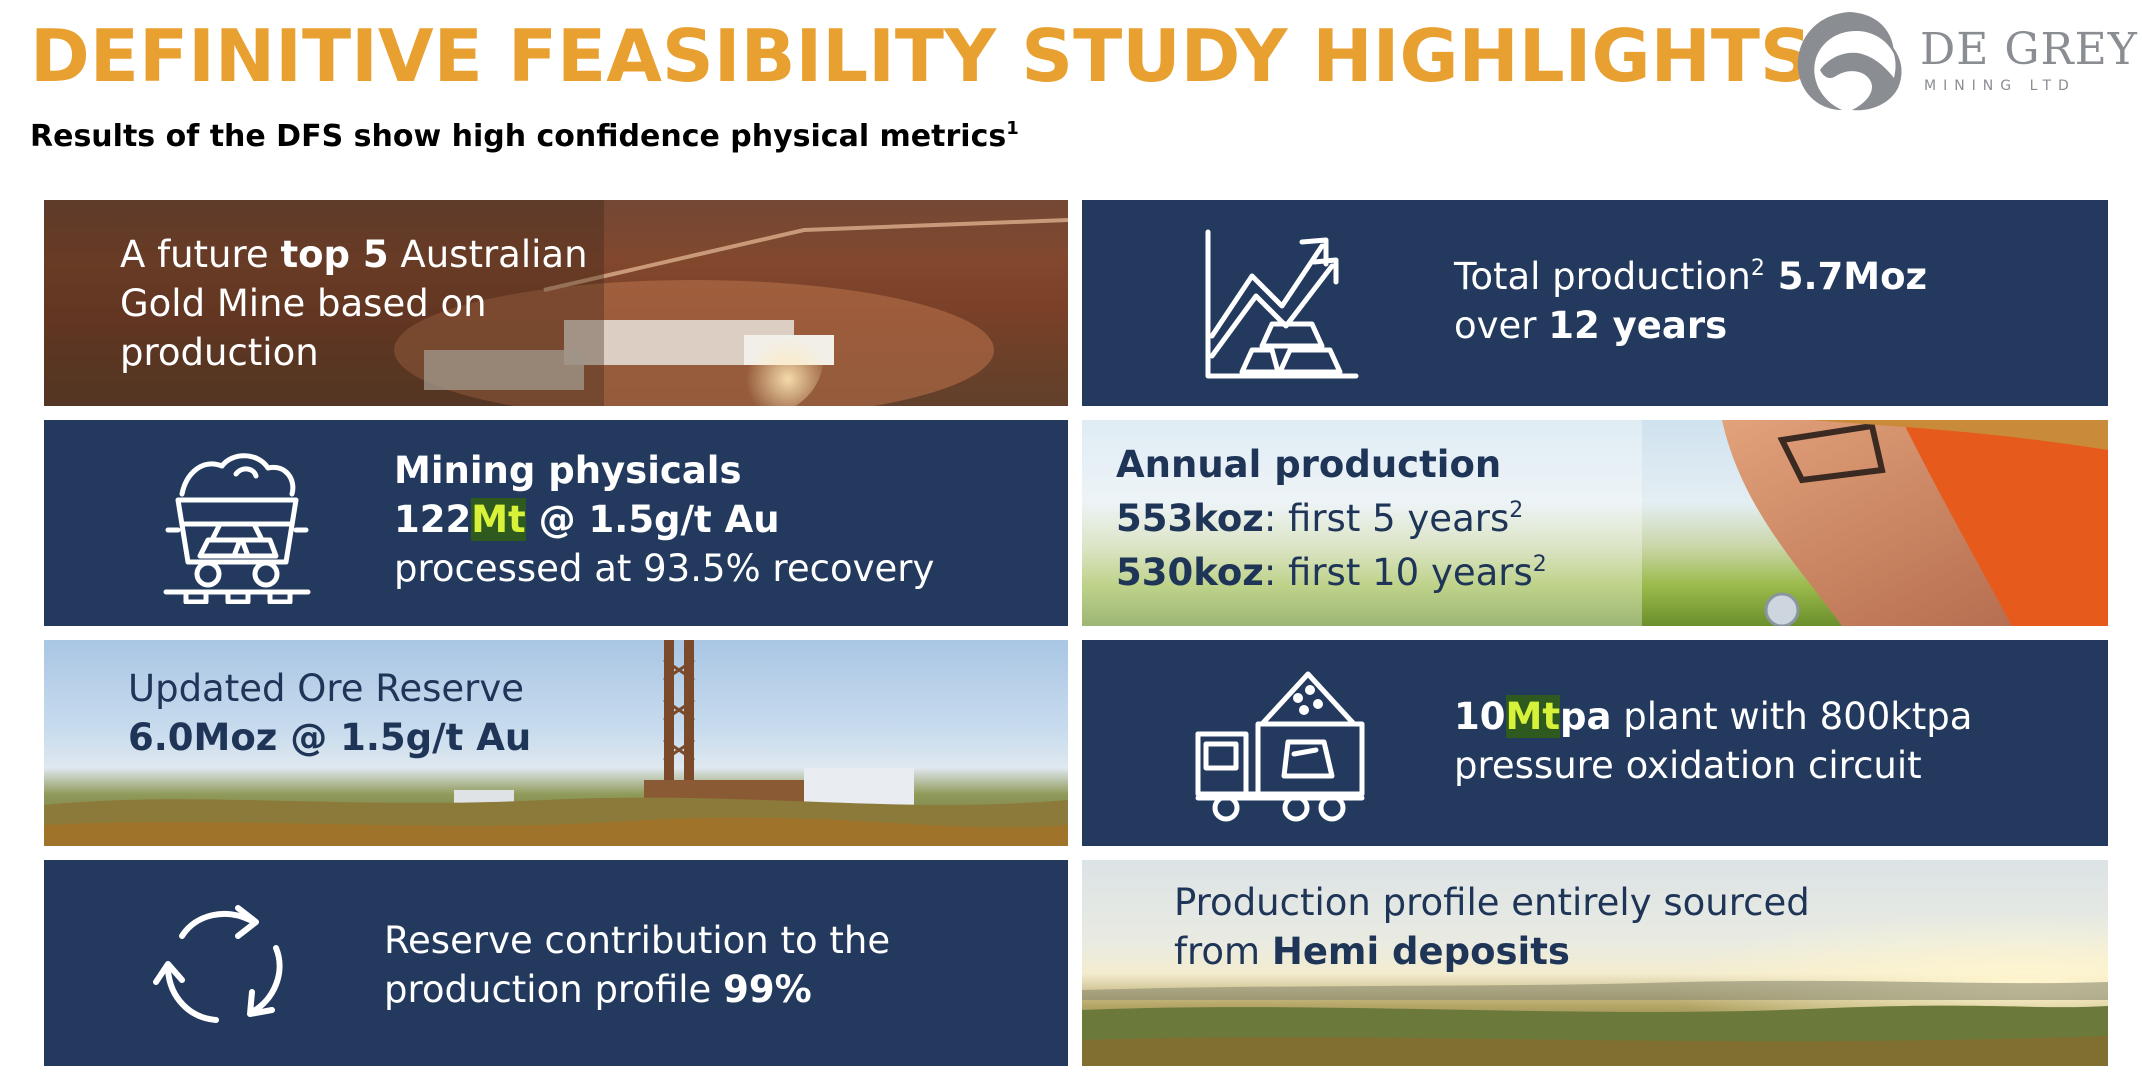  I want to click on mining-physicals-recovery: processed at 93.5% recovery, so click(664, 568).